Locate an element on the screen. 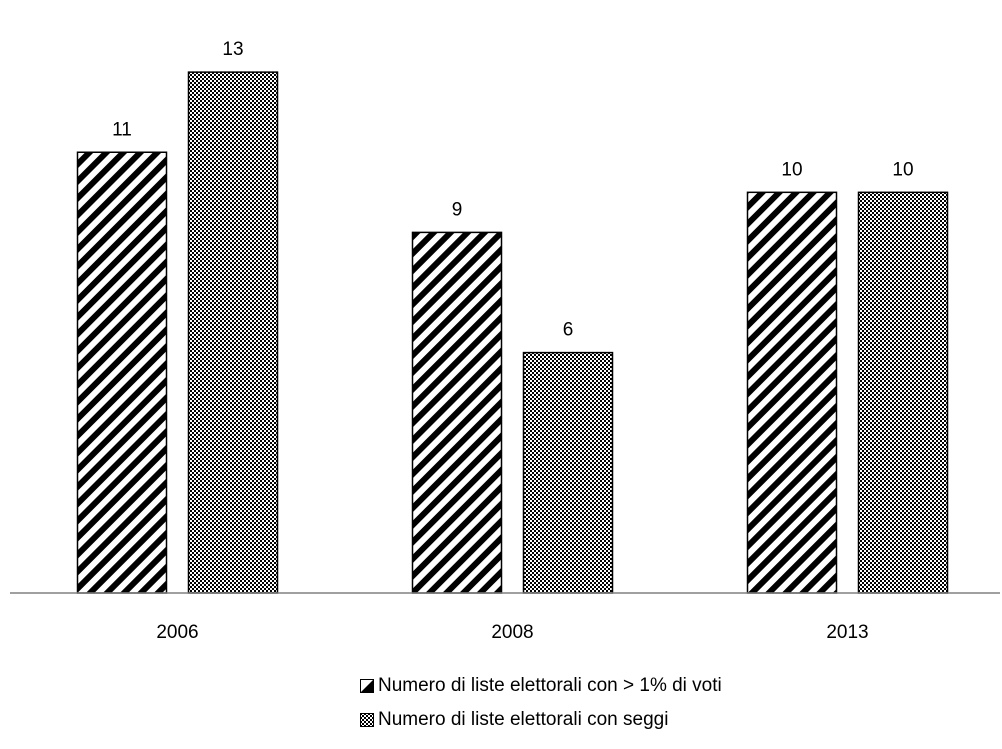 The height and width of the screenshot is (749, 1002). legend-item-series-2: Numero di liste elettorali con seggi is located at coordinates (541, 720).